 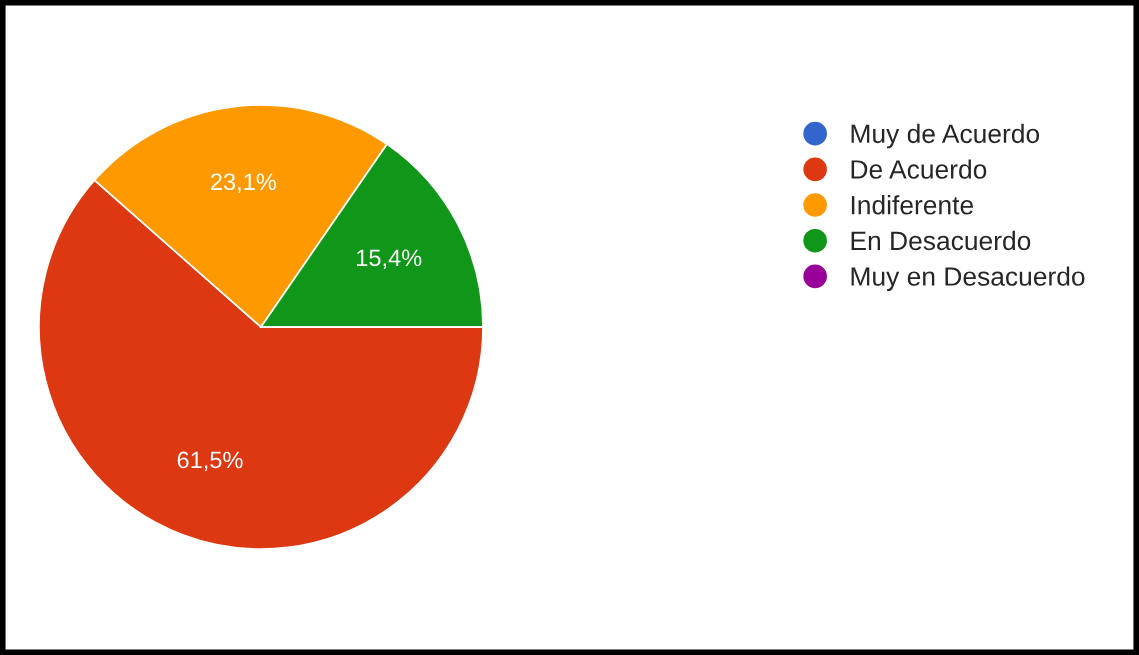 What do you see at coordinates (968, 279) in the screenshot?
I see `legend-label: Muy en Desacuerdo` at bounding box center [968, 279].